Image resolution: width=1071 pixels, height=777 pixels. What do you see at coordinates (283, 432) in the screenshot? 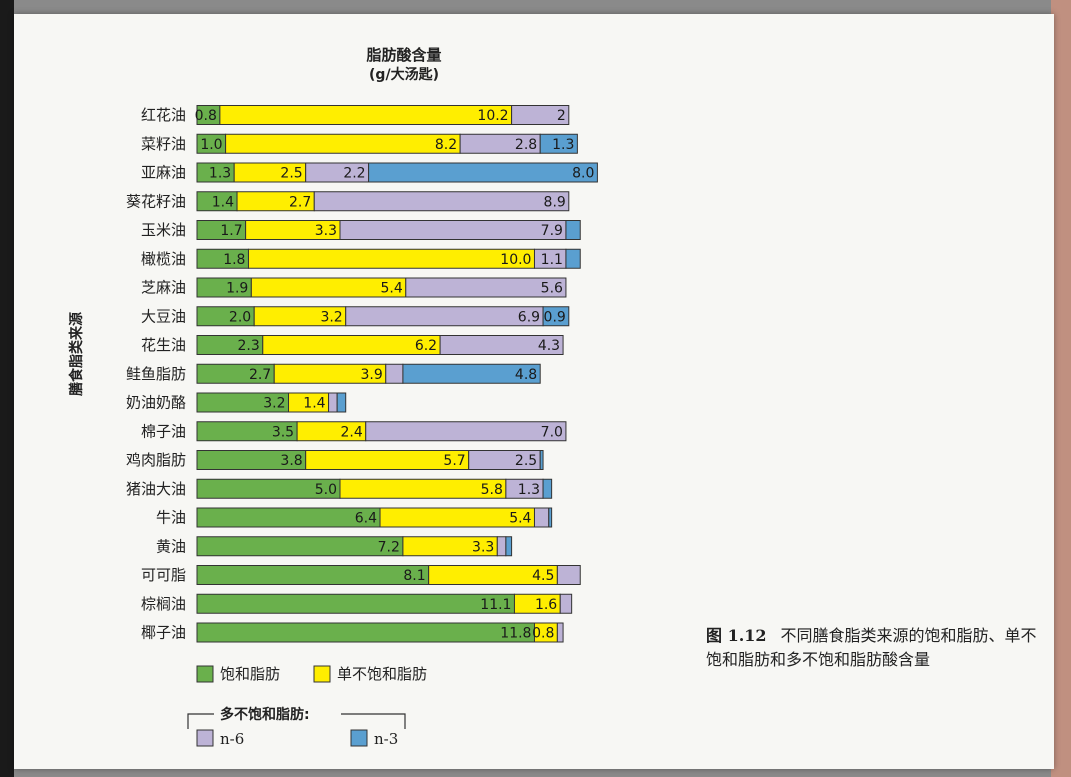
I see `data-label: 3.5` at bounding box center [283, 432].